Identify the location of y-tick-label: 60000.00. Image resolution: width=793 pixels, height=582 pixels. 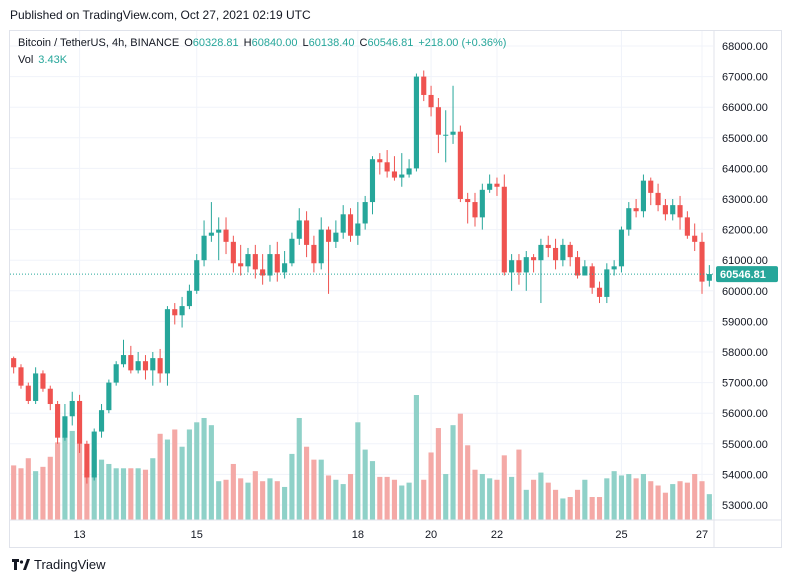
(745, 292).